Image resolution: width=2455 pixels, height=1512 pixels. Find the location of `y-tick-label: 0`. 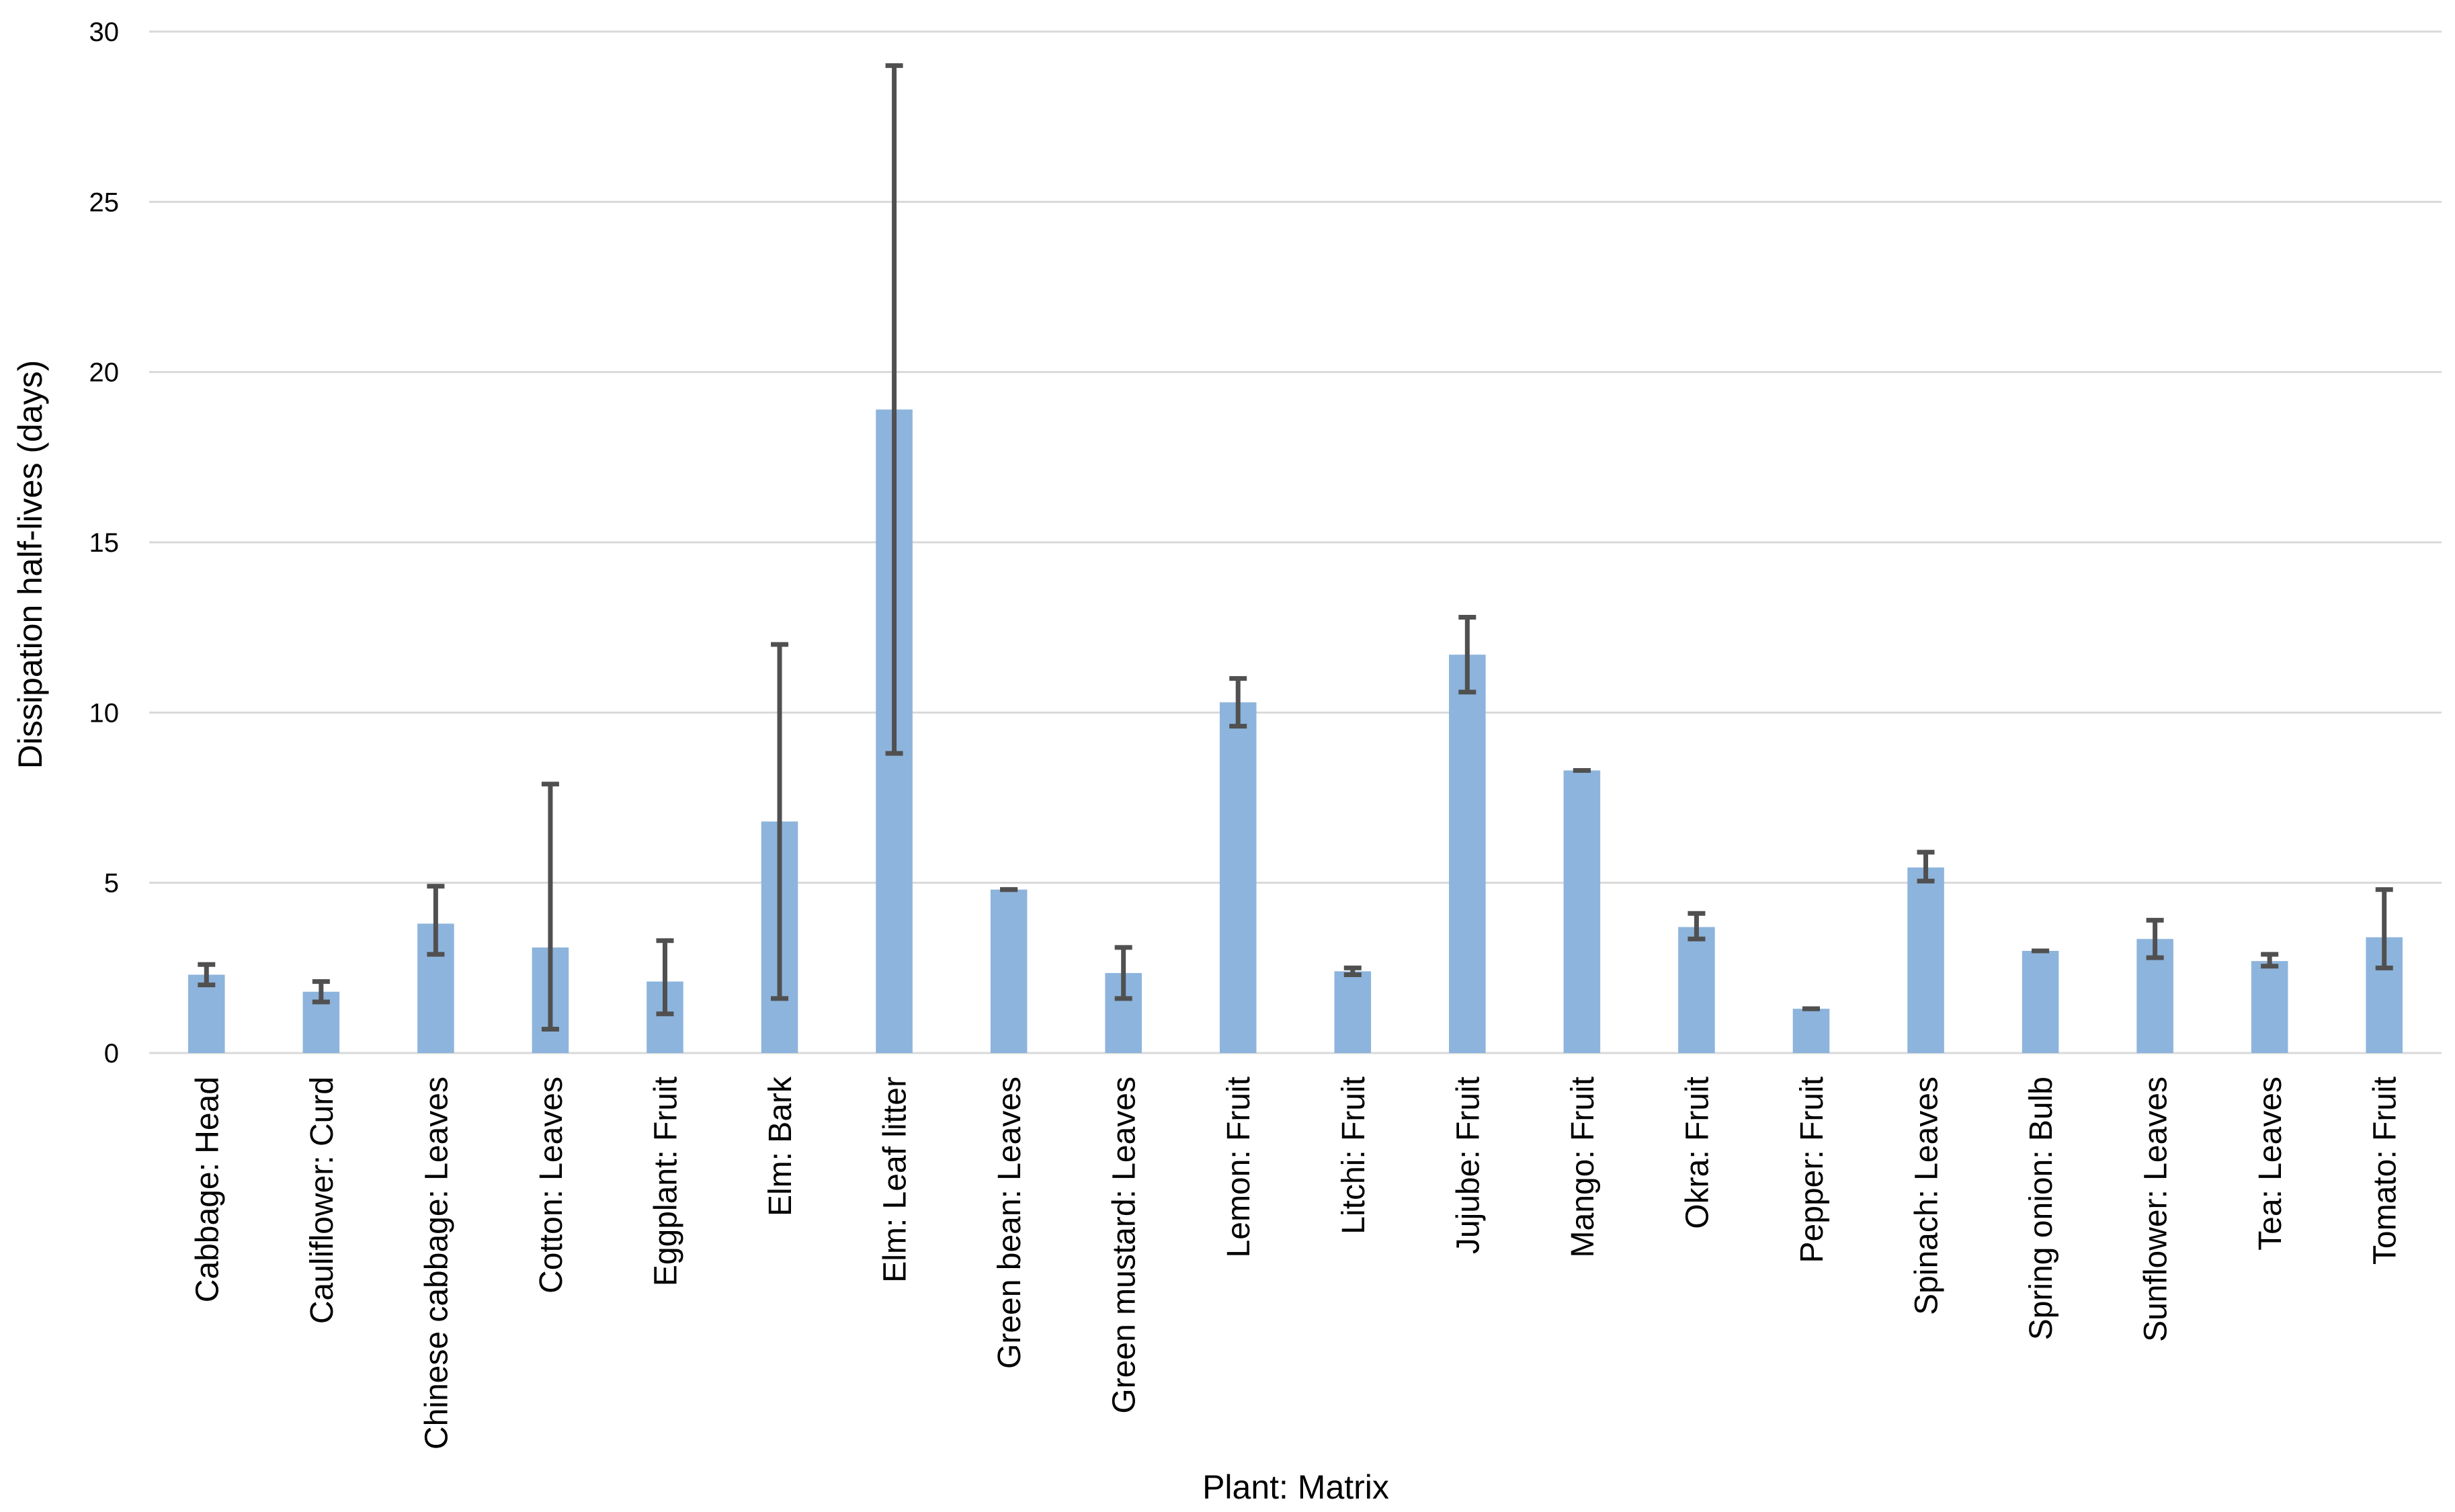

y-tick-label: 0 is located at coordinates (111, 1054).